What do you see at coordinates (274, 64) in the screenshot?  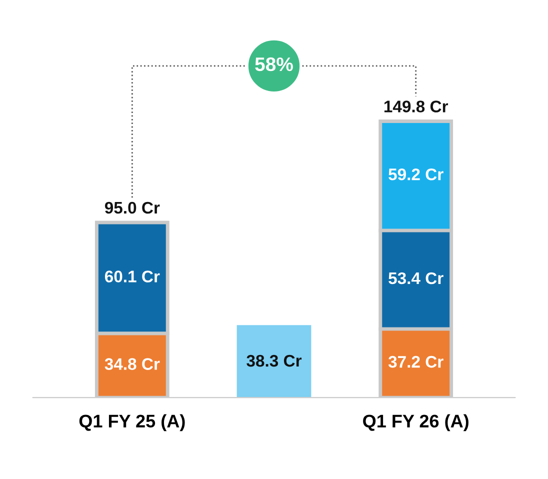 I see `text: 58%` at bounding box center [274, 64].